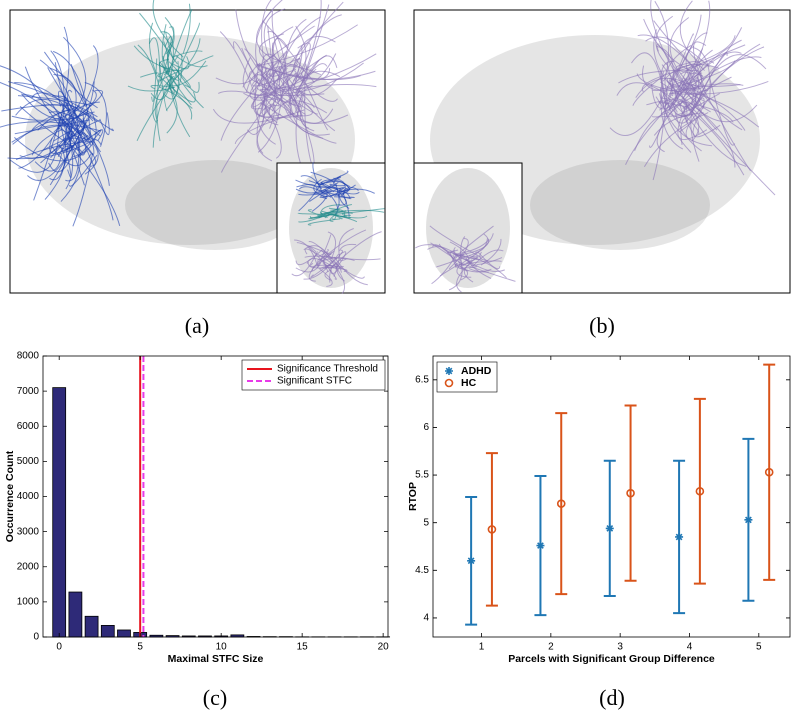 The height and width of the screenshot is (722, 800). Describe the element at coordinates (422, 475) in the screenshot. I see `y-tick-label: 5.5` at that location.